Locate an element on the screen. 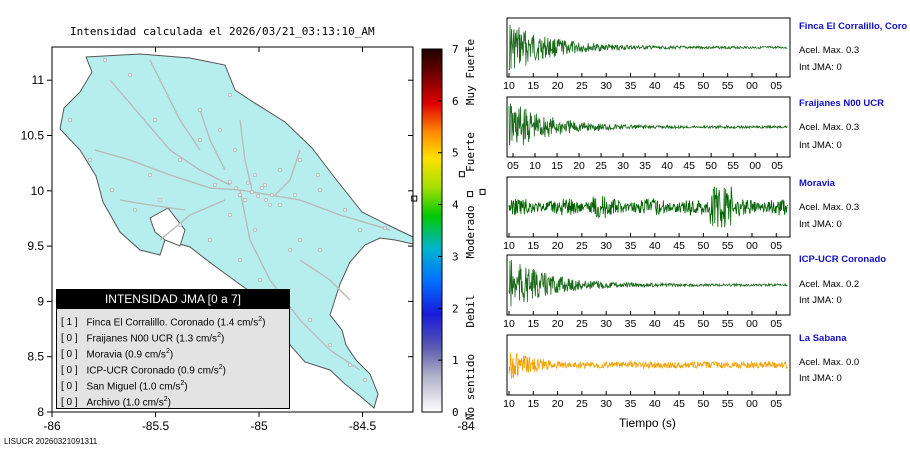 Image resolution: width=910 pixels, height=460 pixels. legend-level: [ 1 ] is located at coordinates (71, 323).